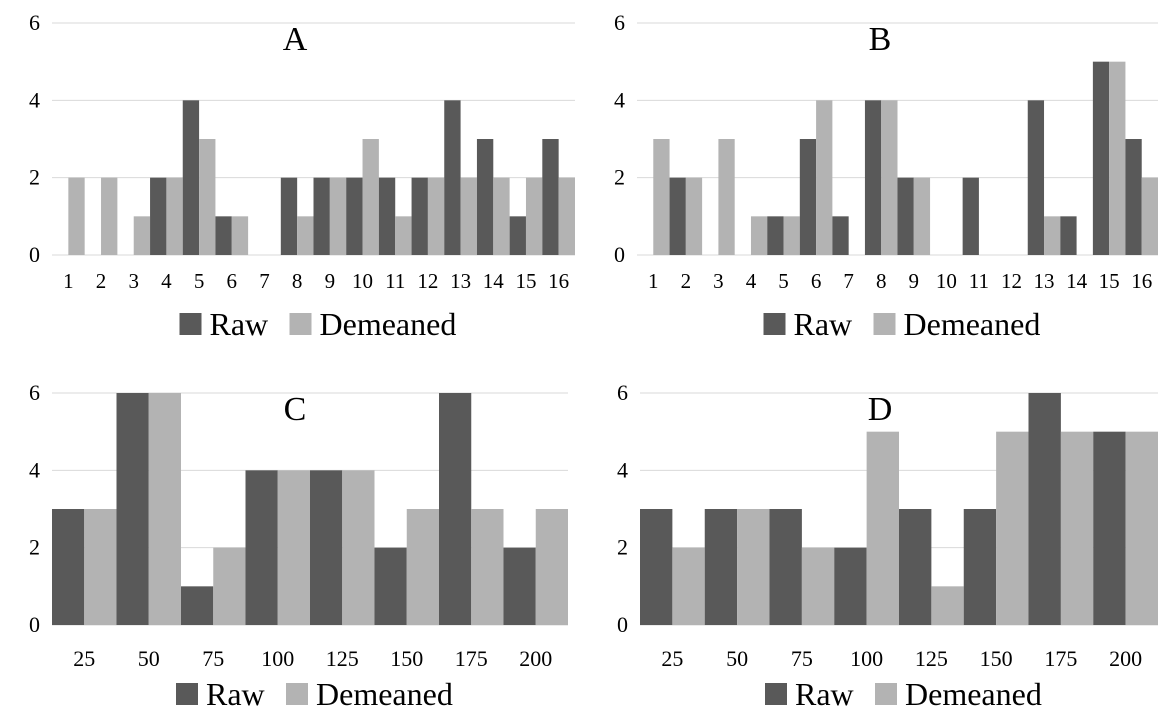  Describe the element at coordinates (232, 281) in the screenshot. I see `x-tick-label: 6` at that location.